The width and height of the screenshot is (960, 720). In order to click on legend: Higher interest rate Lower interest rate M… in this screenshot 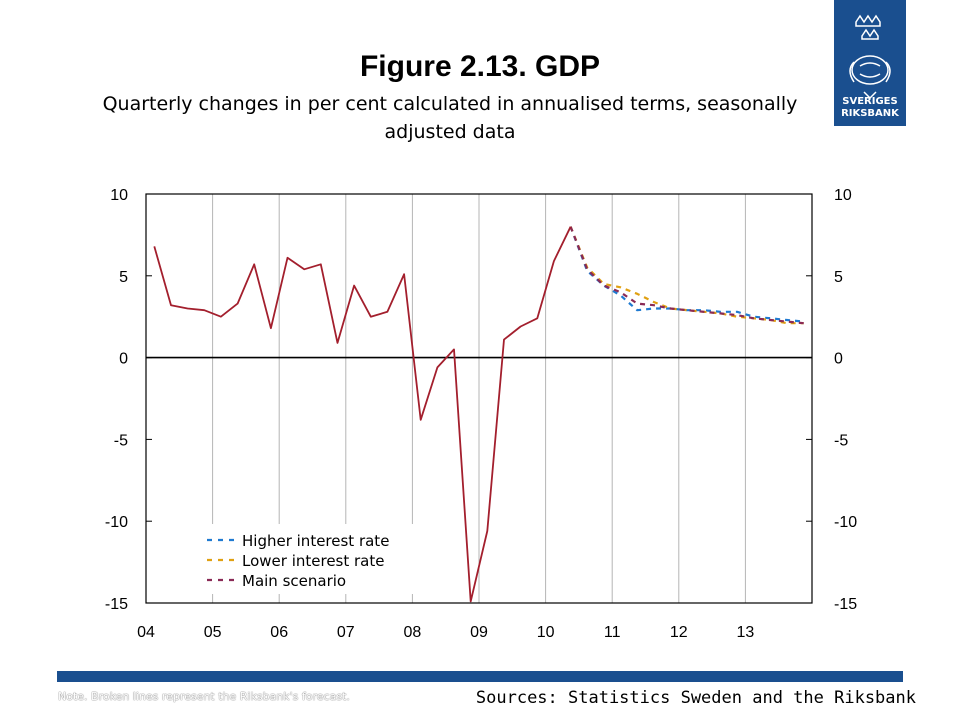, I will do `click(311, 559)`.